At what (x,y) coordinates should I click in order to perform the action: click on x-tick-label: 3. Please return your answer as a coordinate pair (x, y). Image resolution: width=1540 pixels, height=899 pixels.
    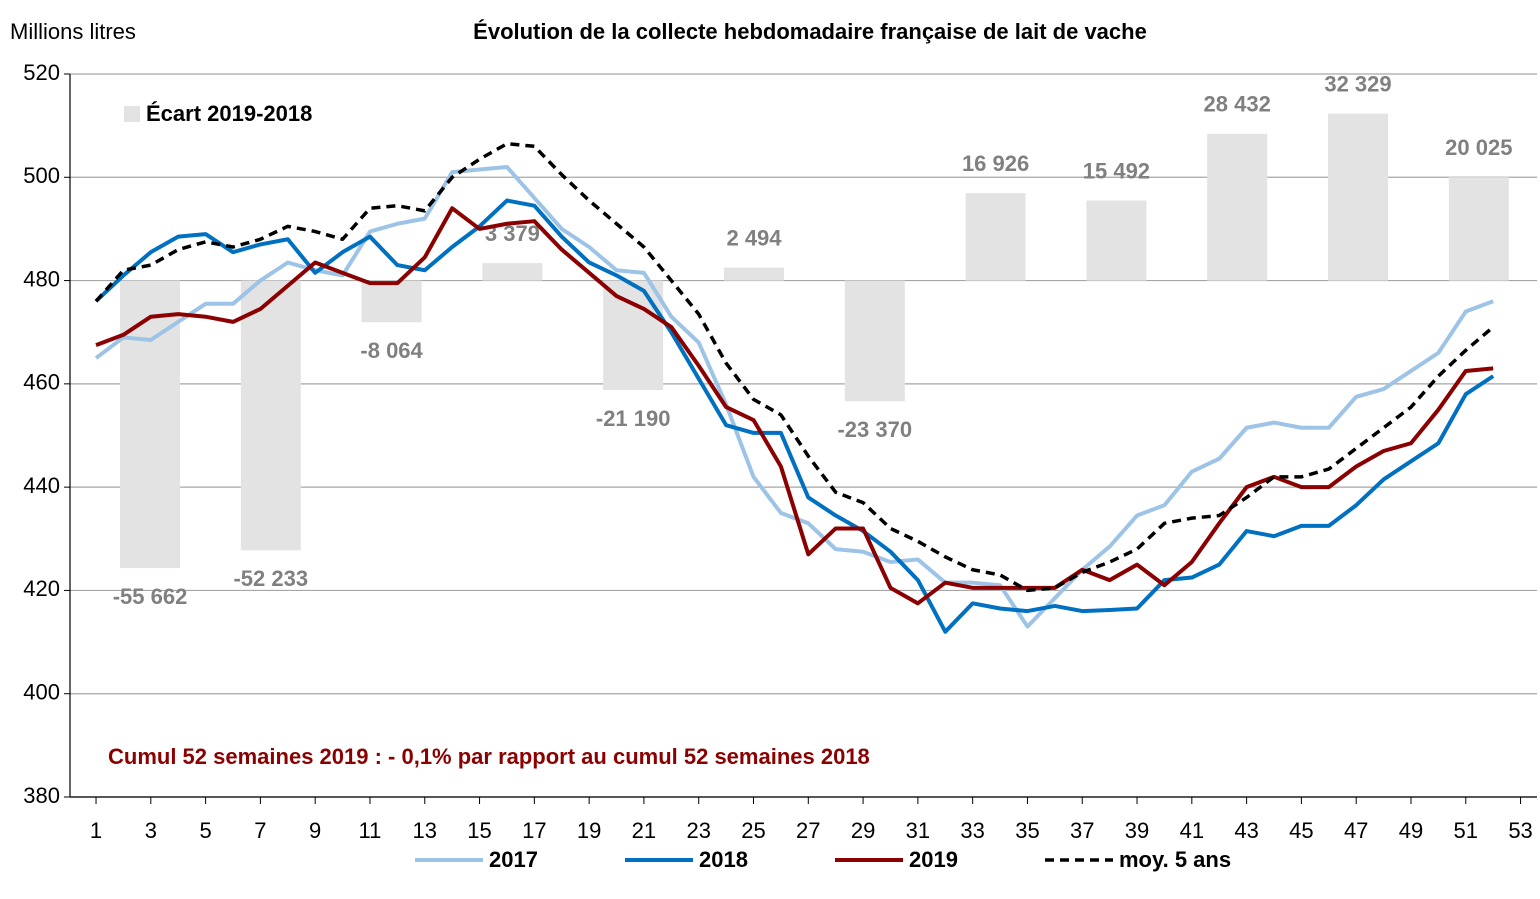
    Looking at the image, I should click on (151, 830).